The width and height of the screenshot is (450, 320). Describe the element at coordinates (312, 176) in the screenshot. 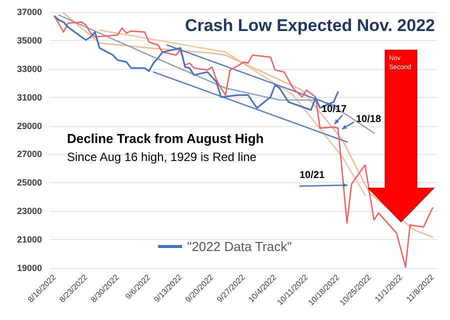

I see `annotation: 10/21` at that location.